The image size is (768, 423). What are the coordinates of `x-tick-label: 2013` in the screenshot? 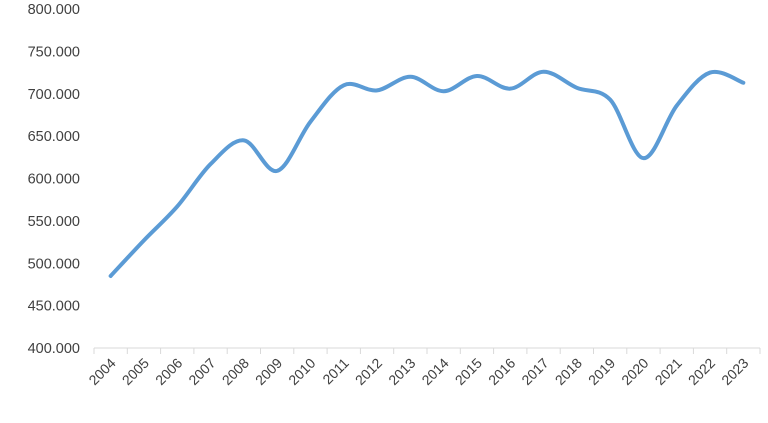 It's located at (401, 371).